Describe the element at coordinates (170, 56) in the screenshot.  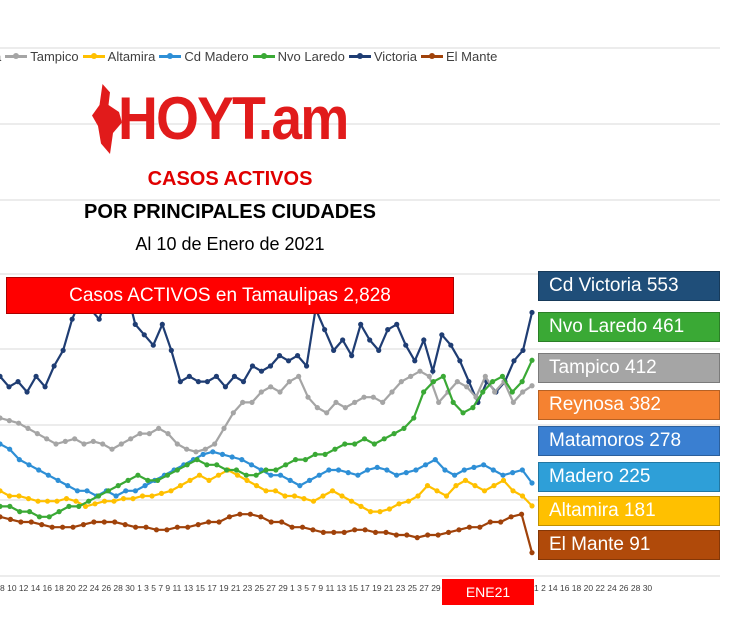
I see `legend-swatch` at that location.